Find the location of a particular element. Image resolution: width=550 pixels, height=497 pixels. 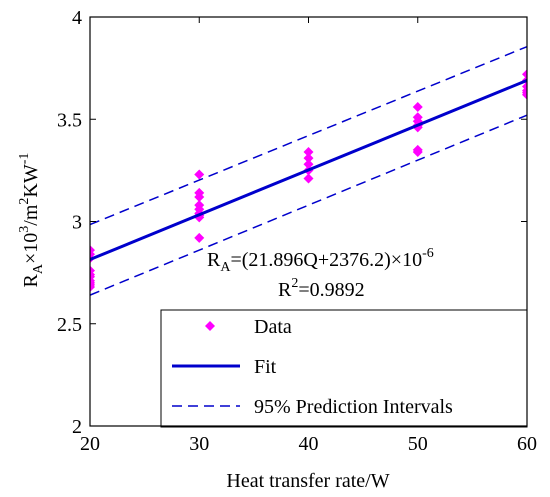

y-tick-label: 2.5 is located at coordinates (69, 325).